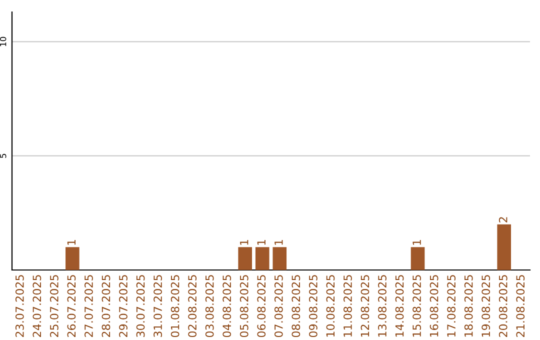 The width and height of the screenshot is (540, 340). Describe the element at coordinates (71, 306) in the screenshot. I see `x-tick-label: 26.07.2025` at that location.